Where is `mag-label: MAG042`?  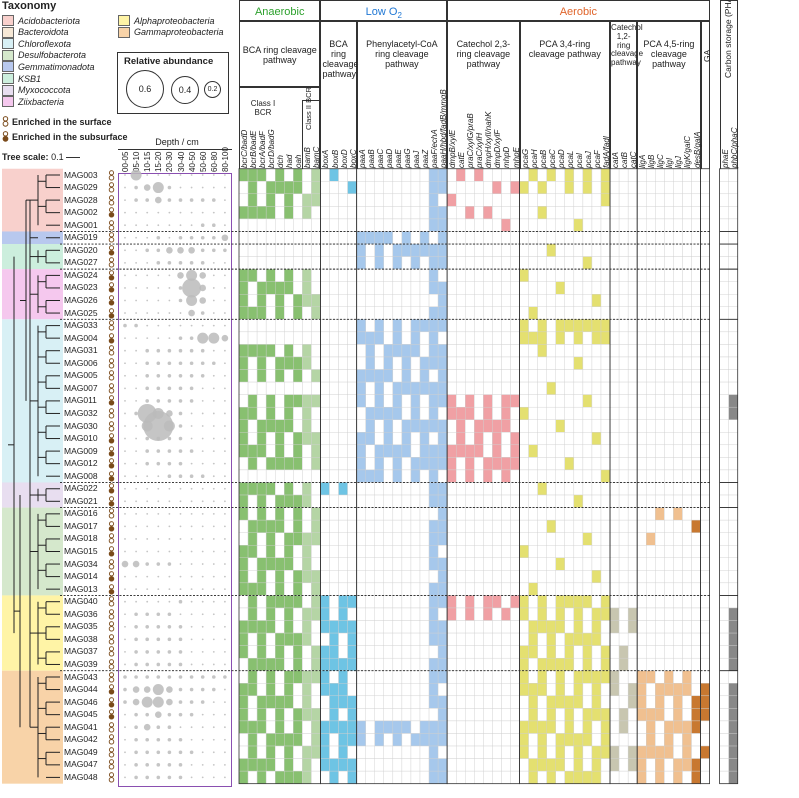
mag-label: MAG042 is located at coordinates (81, 739).